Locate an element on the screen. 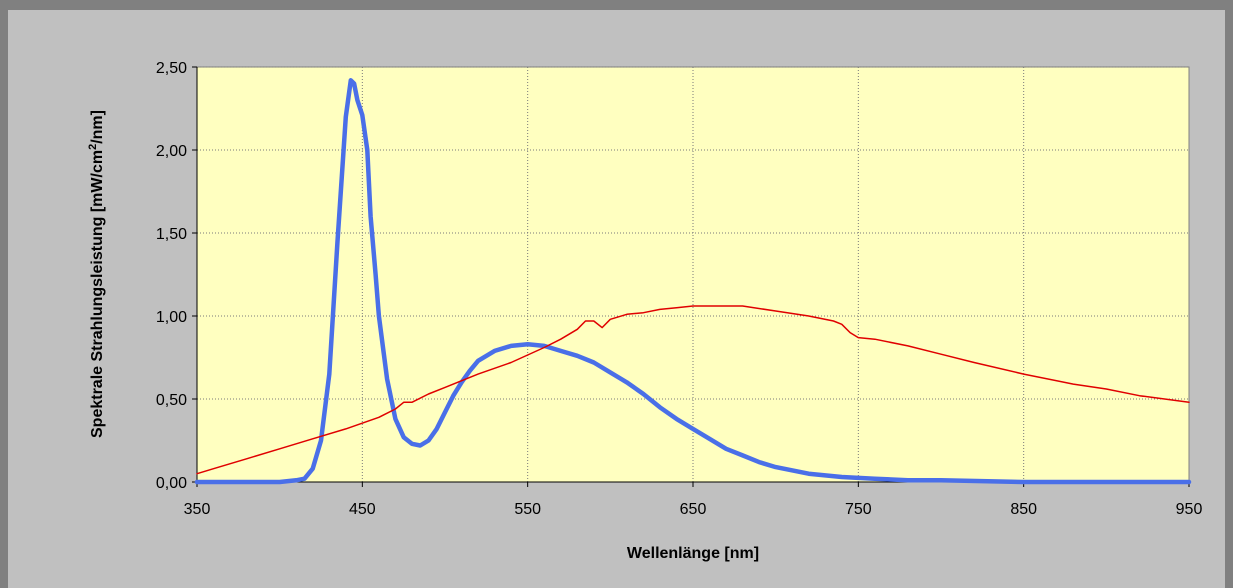 This screenshot has width=1233, height=588. x-tick-label: 650 is located at coordinates (693, 509).